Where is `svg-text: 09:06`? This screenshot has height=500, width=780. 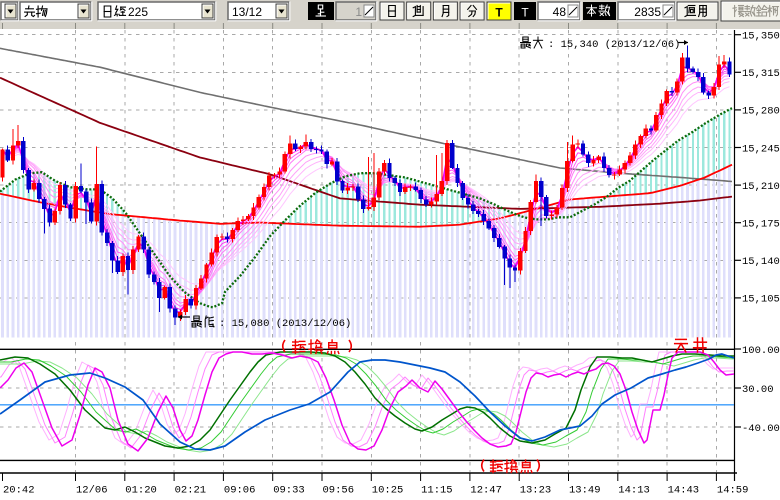
svg-text: 09:06 is located at coordinates (240, 490).